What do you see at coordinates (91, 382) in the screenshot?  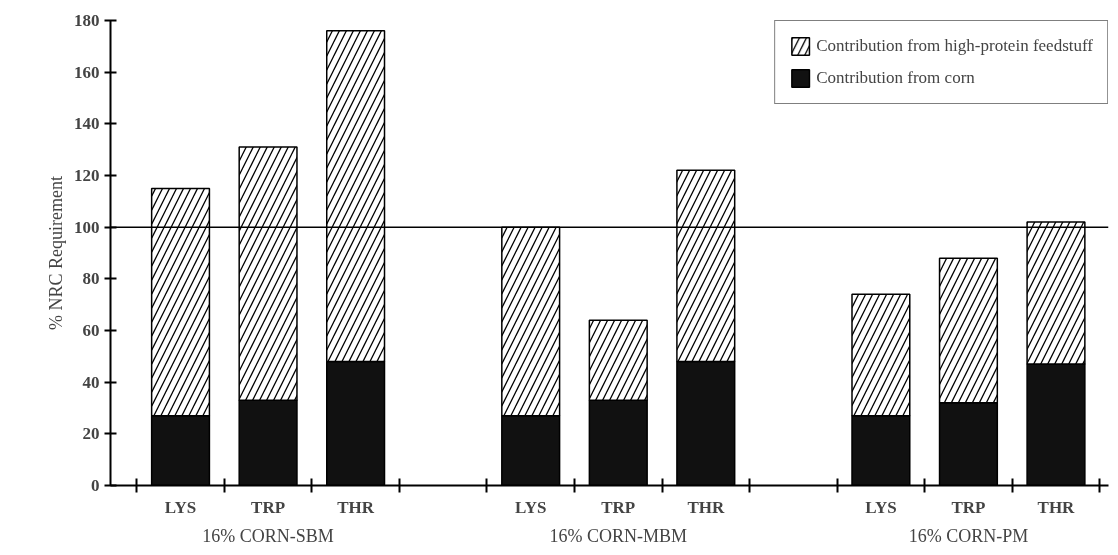 I see `y-tick-label: 40` at bounding box center [91, 382].